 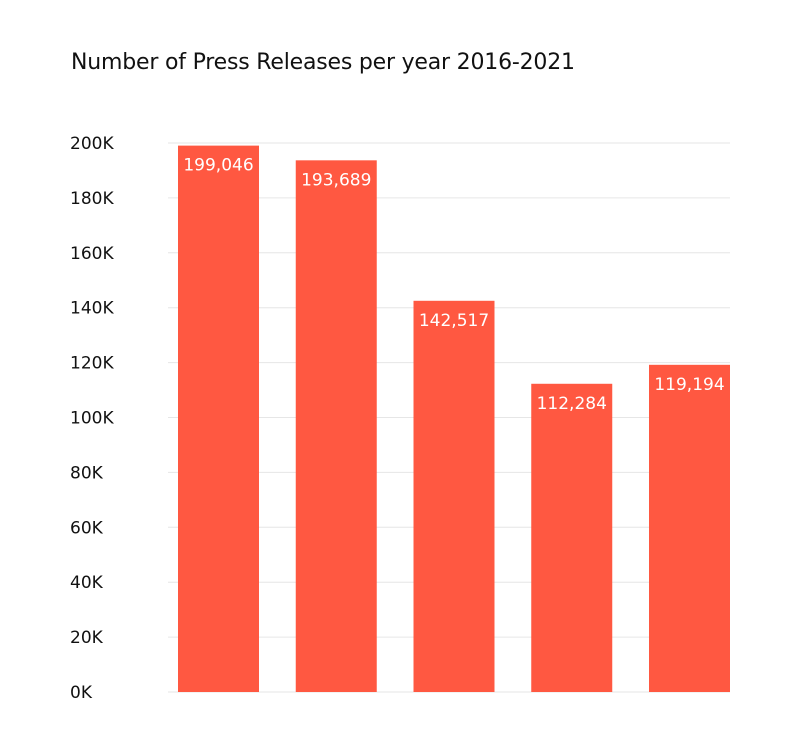 What do you see at coordinates (689, 385) in the screenshot?
I see `bar-value-label: 119,194` at bounding box center [689, 385].